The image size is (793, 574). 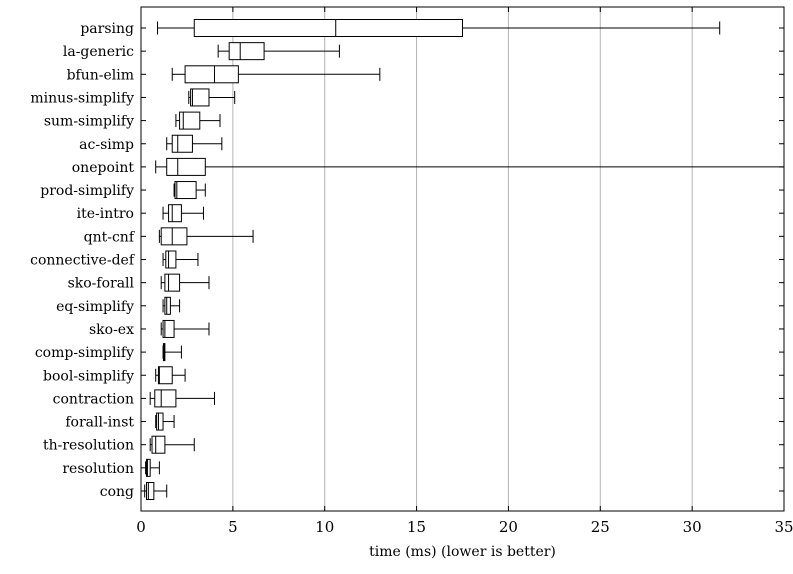 I want to click on box-parsing, so click(x=462, y=28).